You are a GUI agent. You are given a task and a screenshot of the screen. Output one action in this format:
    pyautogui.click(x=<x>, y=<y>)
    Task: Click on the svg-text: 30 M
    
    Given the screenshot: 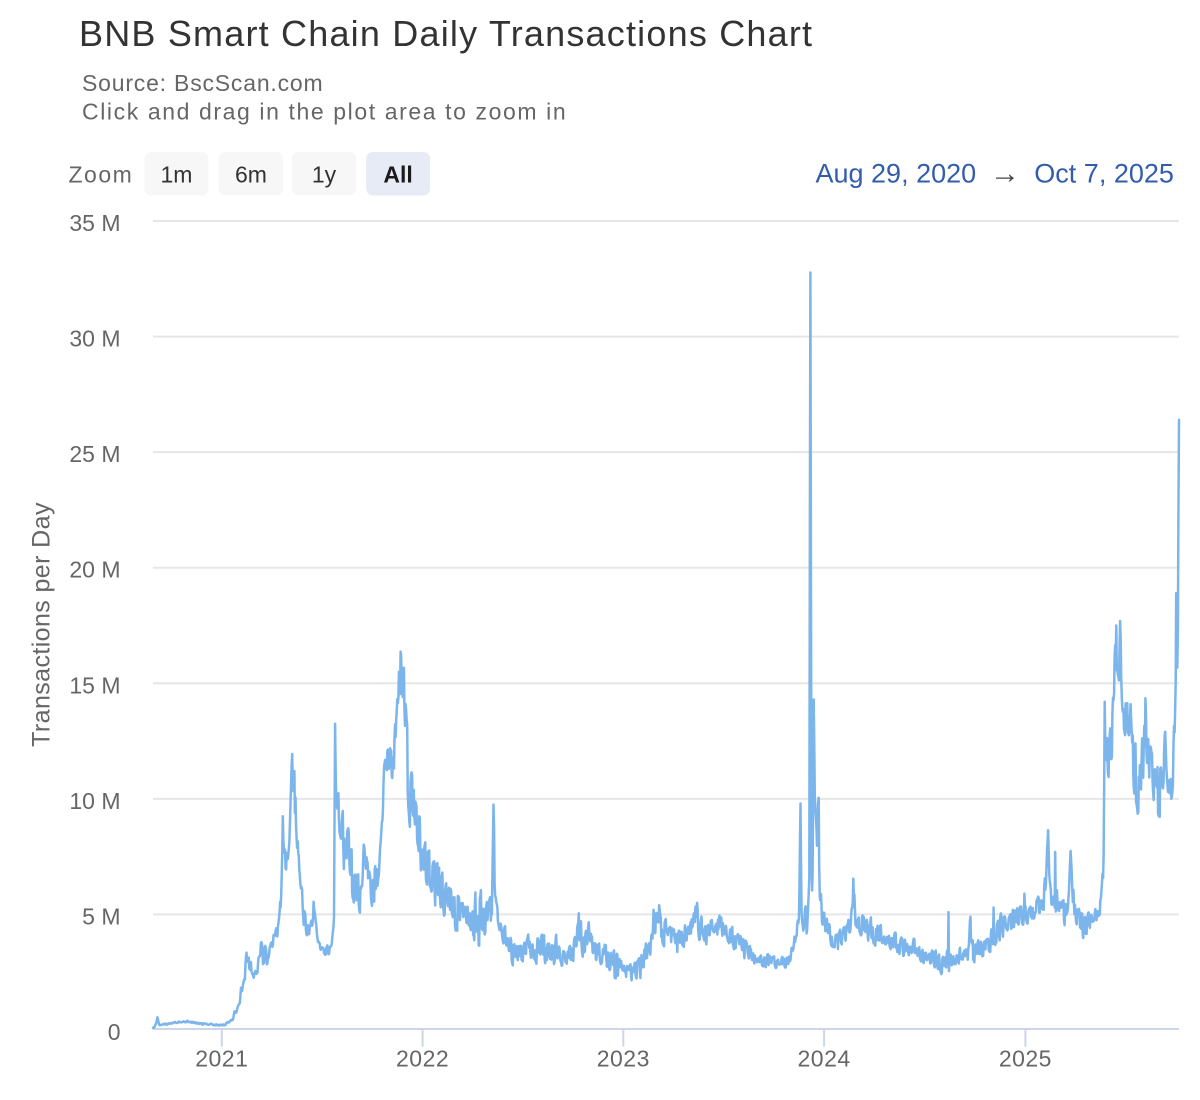 What is the action you would take?
    pyautogui.click(x=94, y=339)
    